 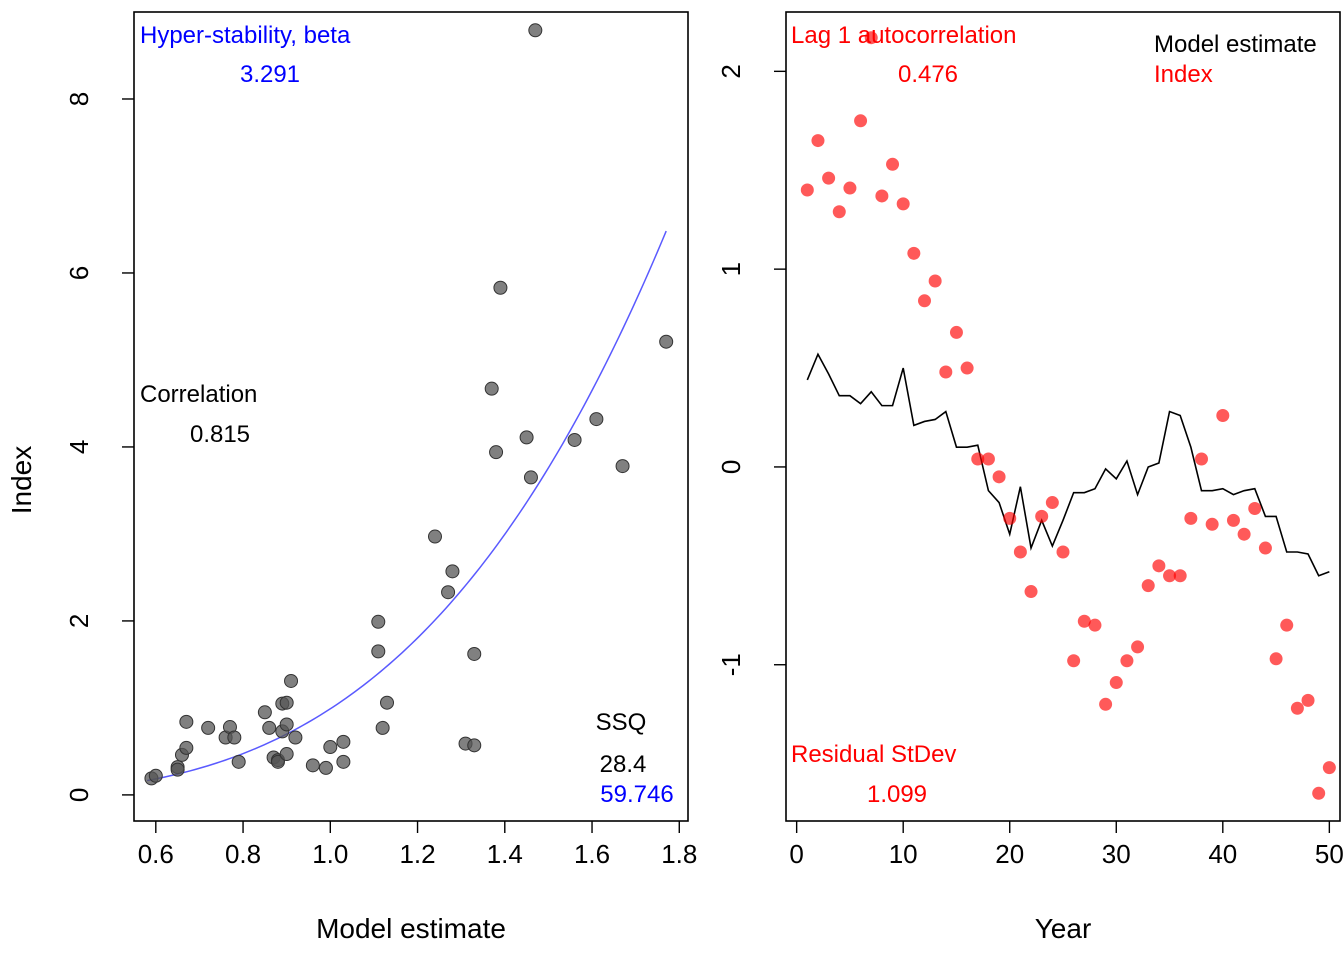 What do you see at coordinates (731, 269) in the screenshot?
I see `y-tick-label: 1` at bounding box center [731, 269].